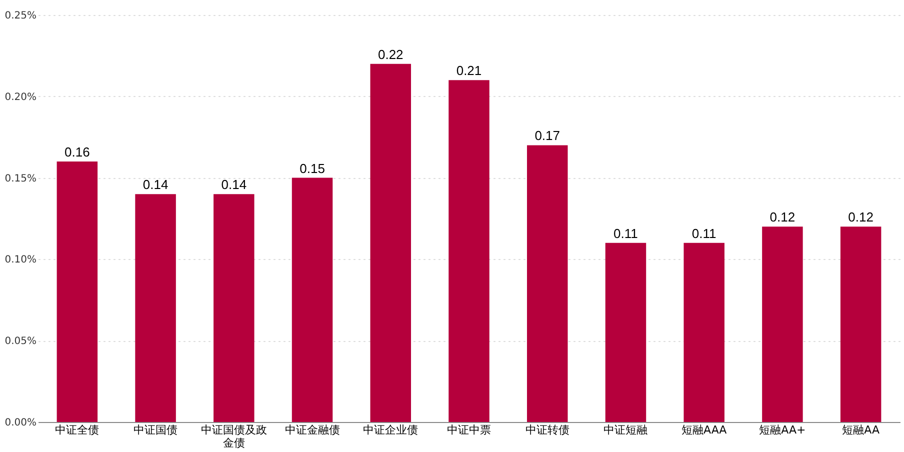 The height and width of the screenshot is (452, 904). I want to click on data-label: 0.16, so click(77, 152).